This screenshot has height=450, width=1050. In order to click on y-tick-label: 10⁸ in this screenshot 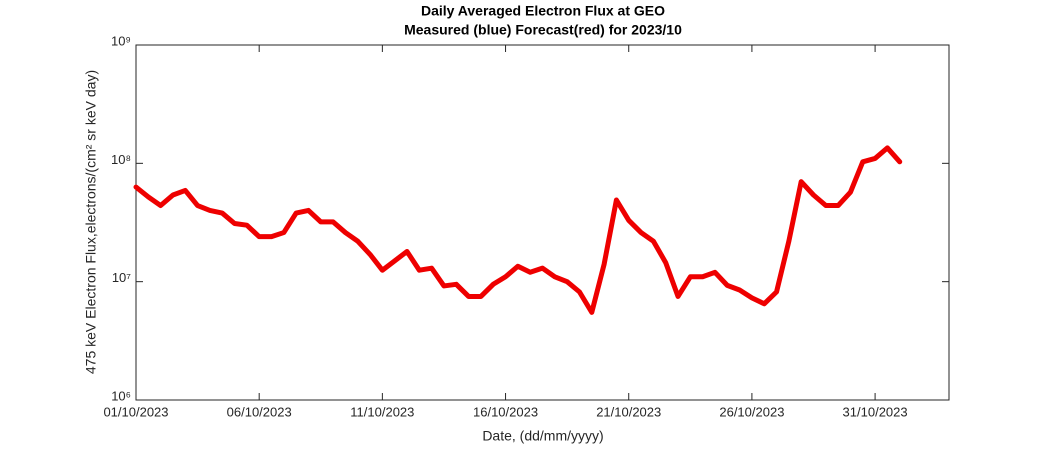, I will do `click(121, 159)`.